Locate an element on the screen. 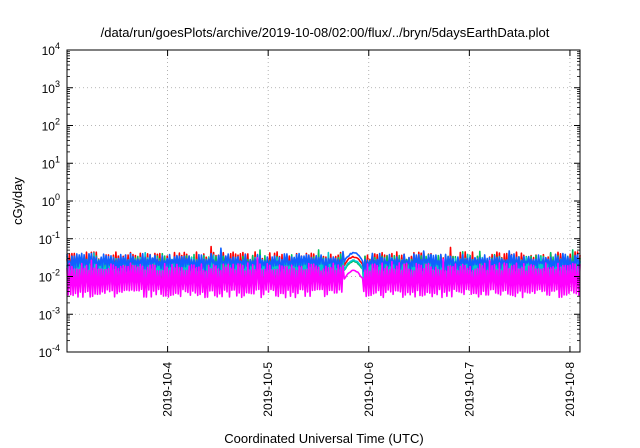  y-tick-label: 10¹ is located at coordinates (51, 162).